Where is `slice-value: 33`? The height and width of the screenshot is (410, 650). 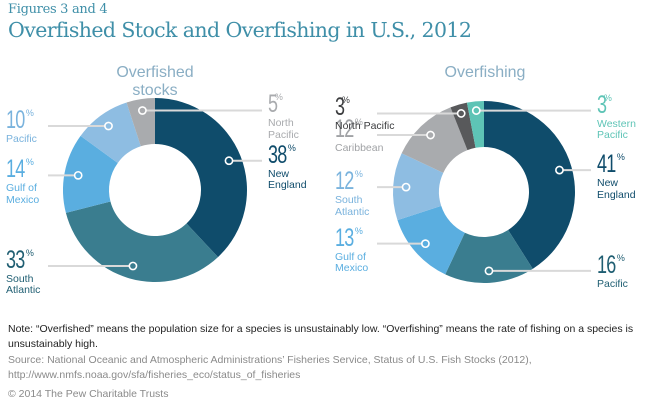 slice-value: 33 is located at coordinates (15, 259).